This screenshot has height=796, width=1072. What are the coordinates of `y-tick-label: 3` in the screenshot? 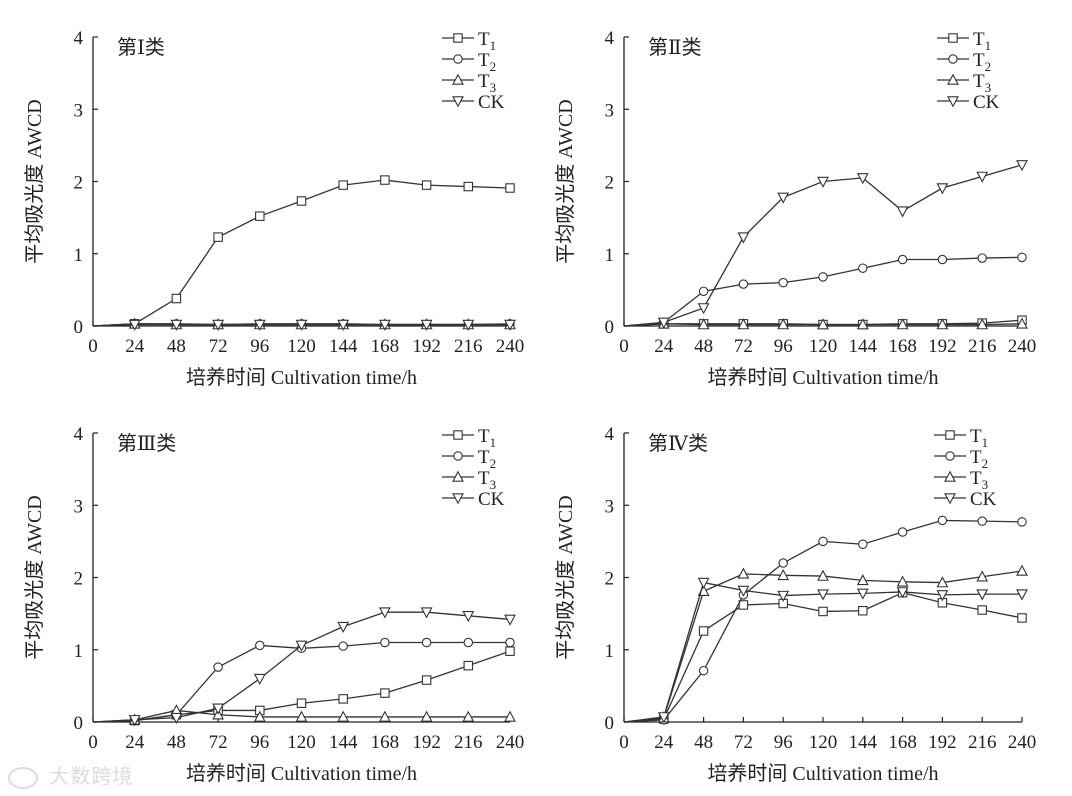 It's located at (79, 110).